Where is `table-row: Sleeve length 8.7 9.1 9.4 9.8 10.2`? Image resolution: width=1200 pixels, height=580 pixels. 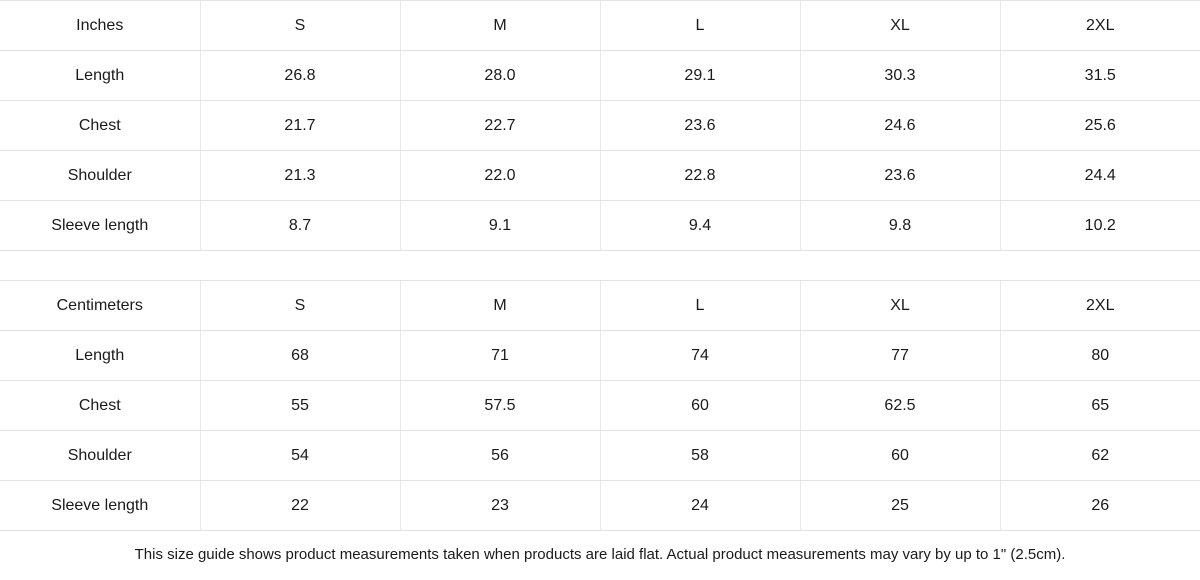 table-row: Sleeve length 8.7 9.1 9.4 9.8 10.2 is located at coordinates (600, 225).